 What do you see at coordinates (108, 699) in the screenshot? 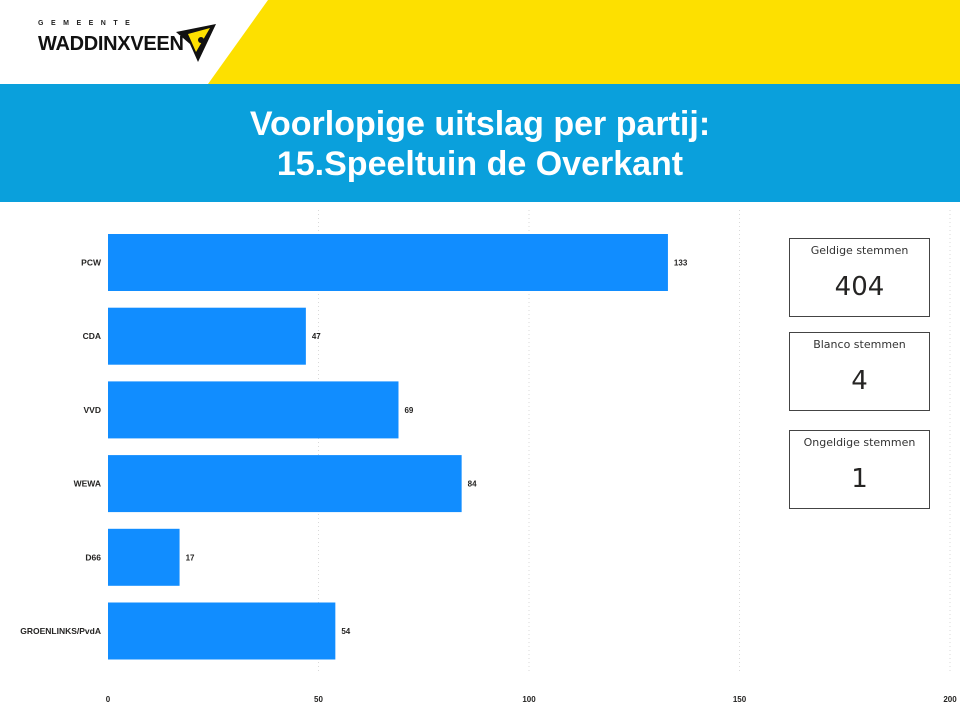
I see `x-tick-label: 0` at bounding box center [108, 699].